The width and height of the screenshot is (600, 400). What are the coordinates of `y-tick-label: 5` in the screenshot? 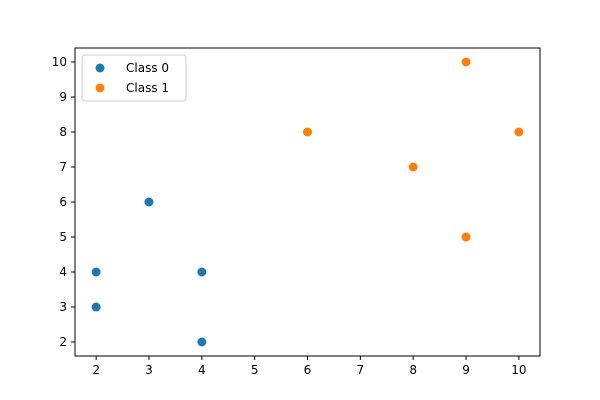 It's located at (63, 237).